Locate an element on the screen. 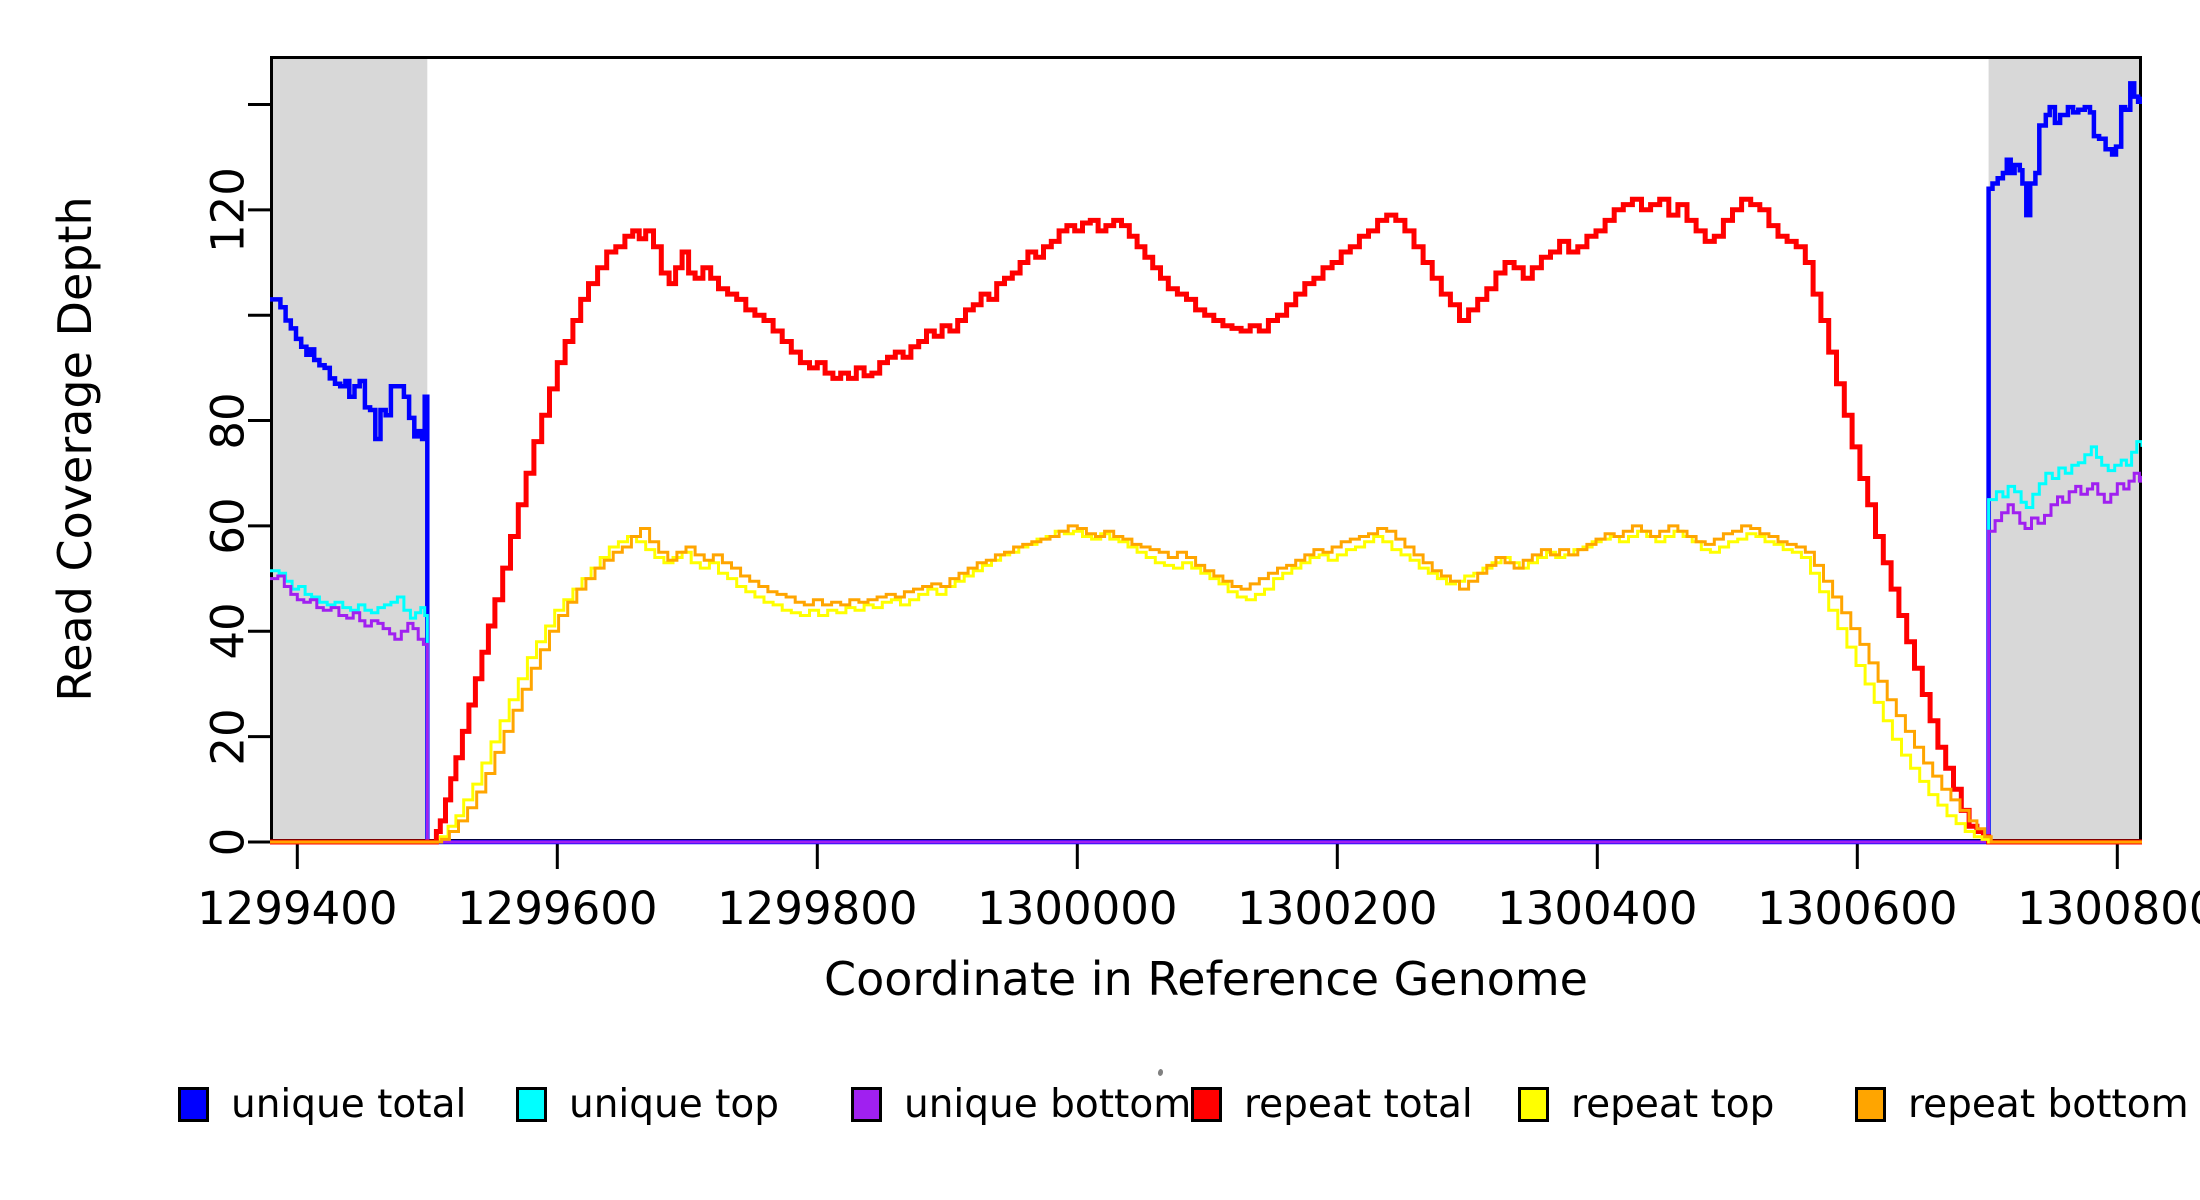 The width and height of the screenshot is (2200, 1200). x-axis-title: Coordinate in Reference Genome is located at coordinates (1206, 979).